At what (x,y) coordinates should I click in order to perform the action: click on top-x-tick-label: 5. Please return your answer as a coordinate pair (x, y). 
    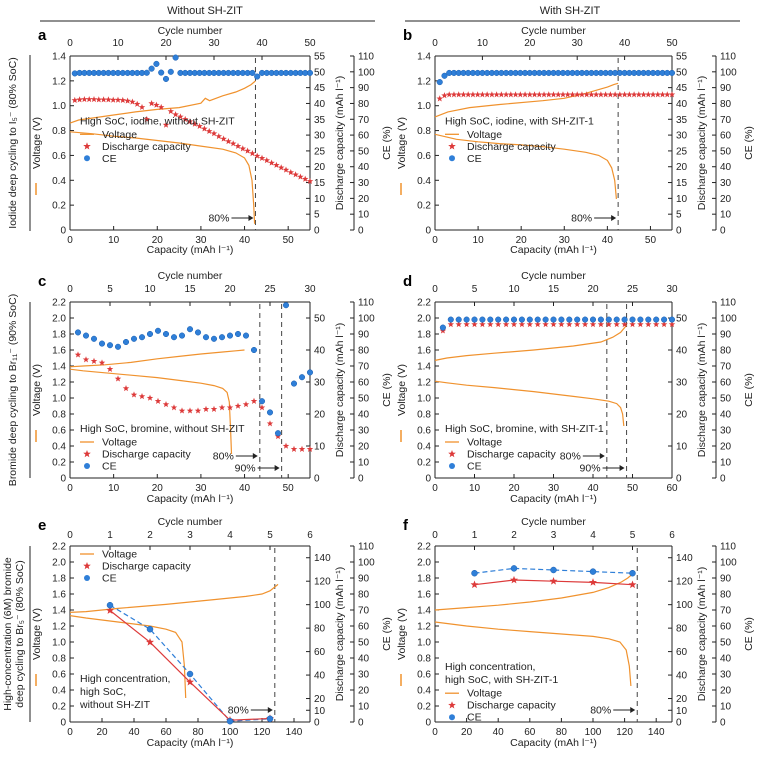
    Looking at the image, I should click on (110, 289).